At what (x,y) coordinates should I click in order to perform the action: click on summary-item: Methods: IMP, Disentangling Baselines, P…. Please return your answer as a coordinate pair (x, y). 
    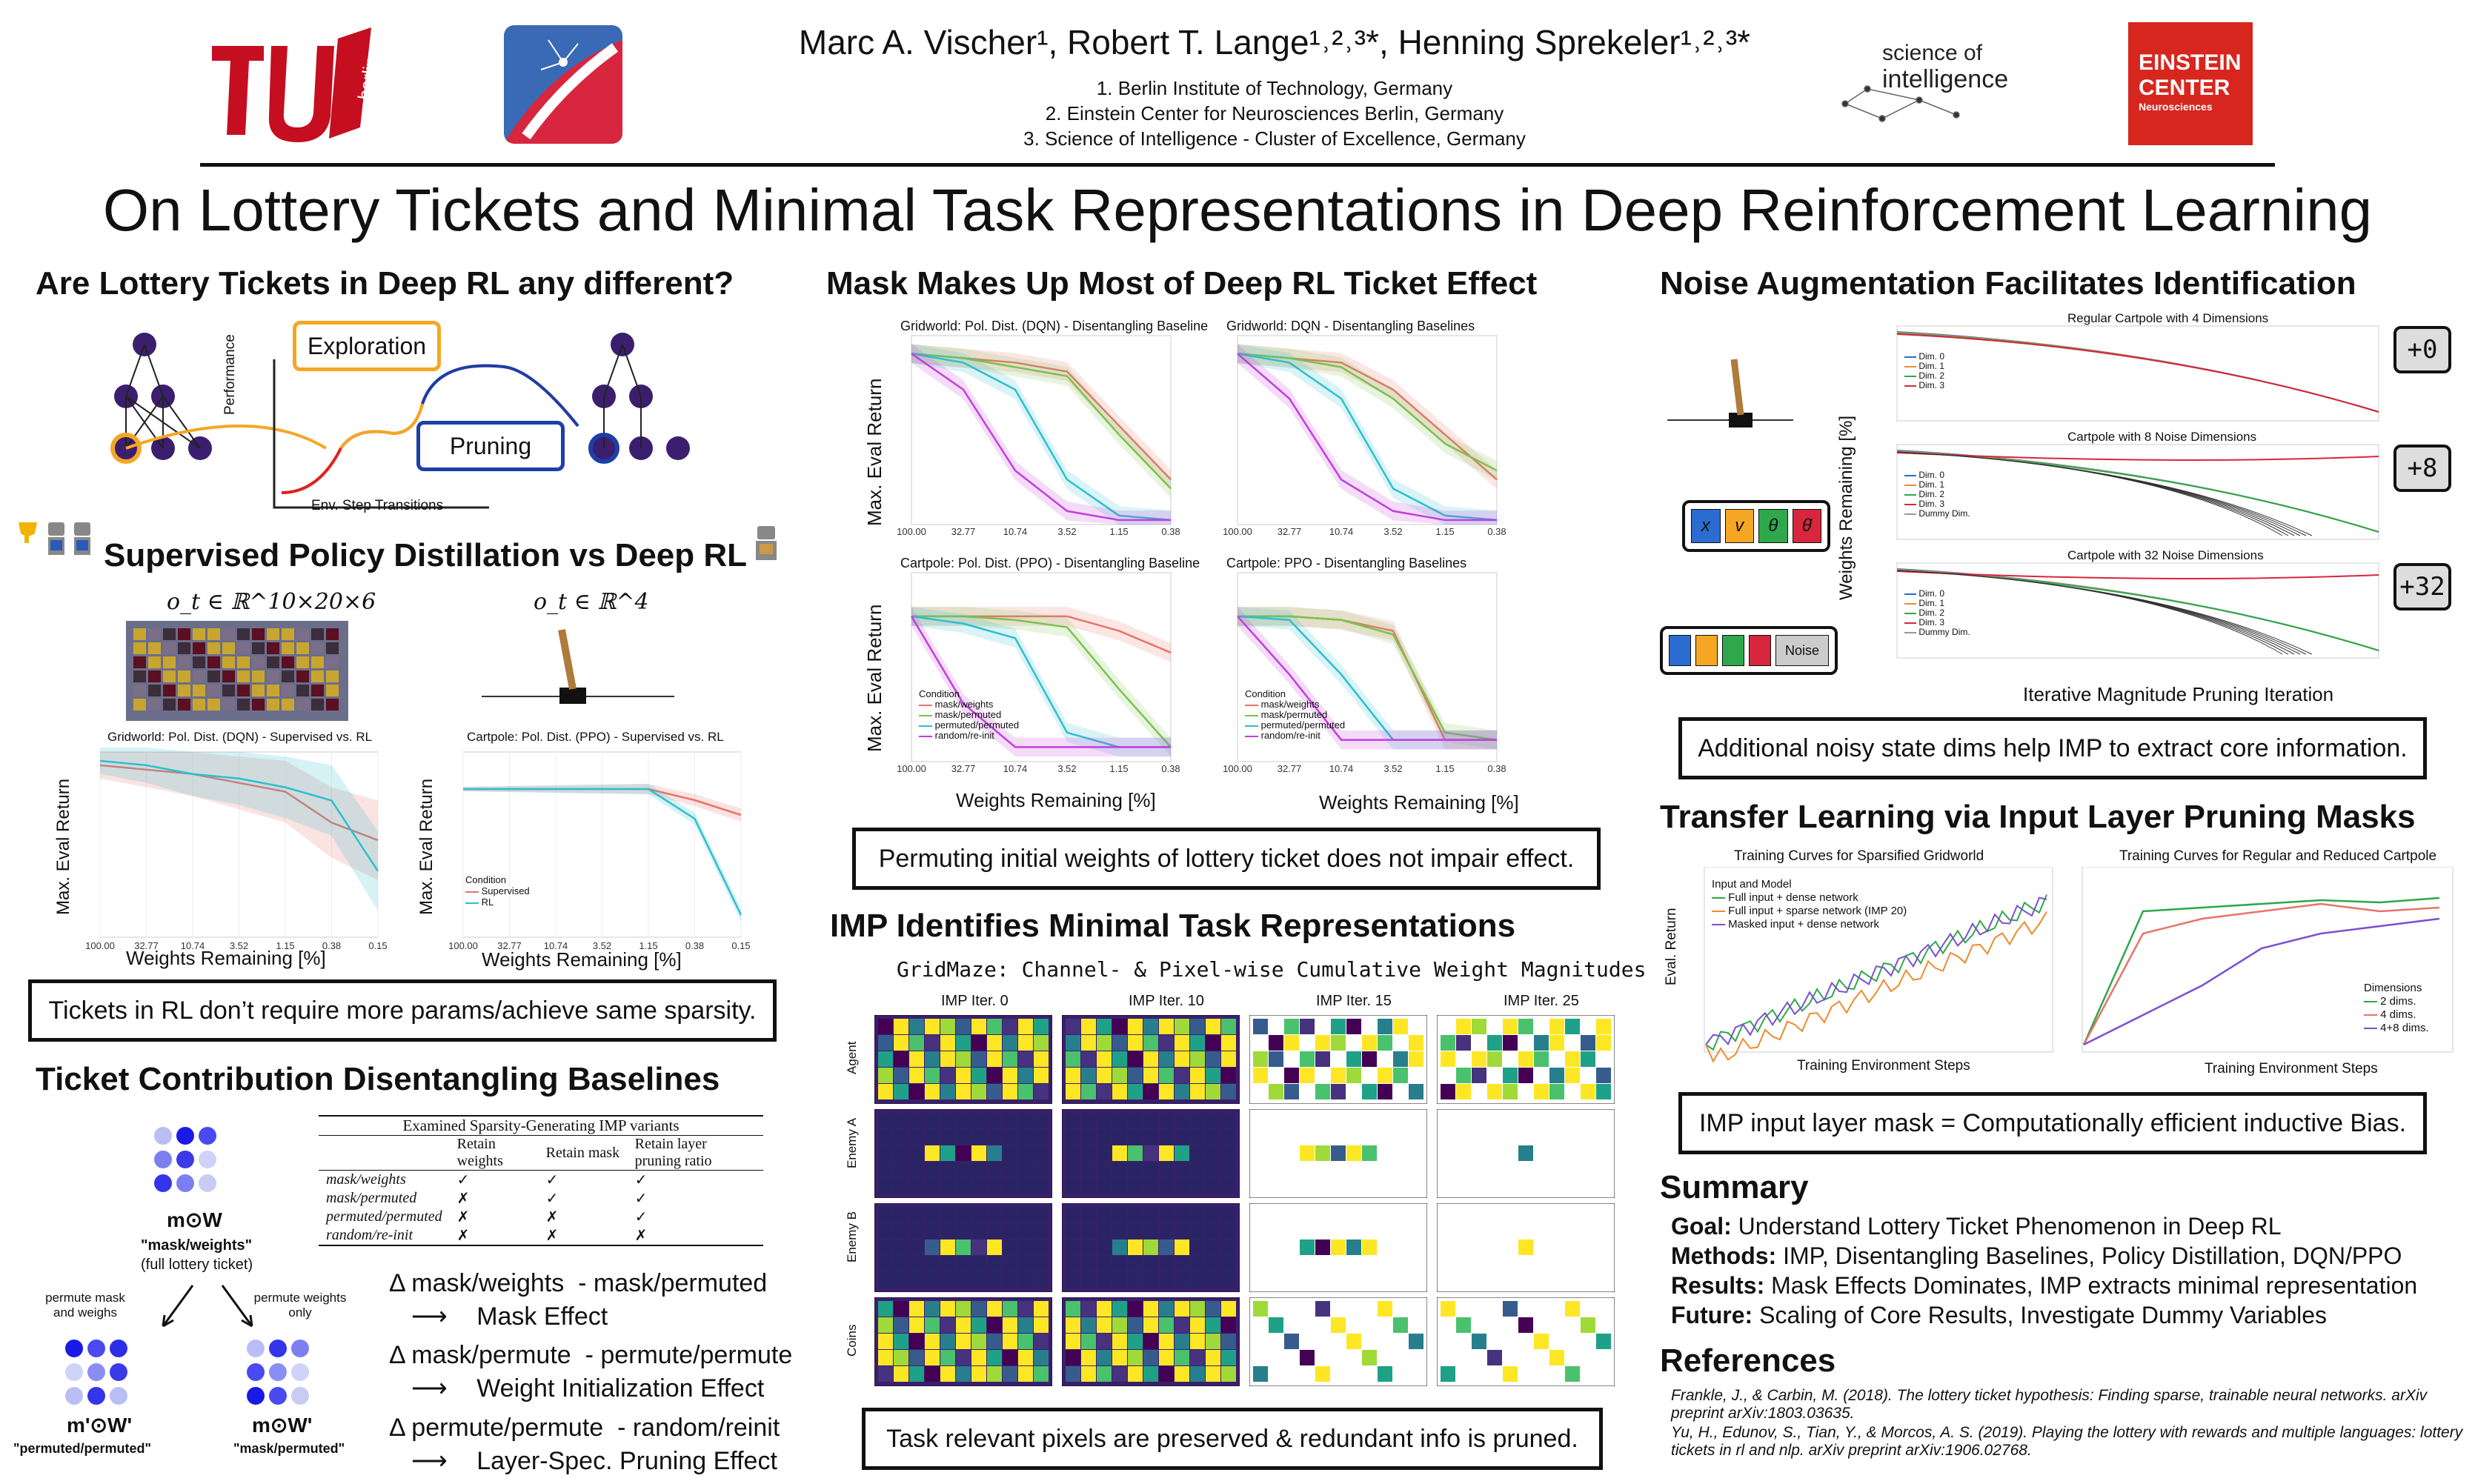
    Looking at the image, I should click on (2044, 1256).